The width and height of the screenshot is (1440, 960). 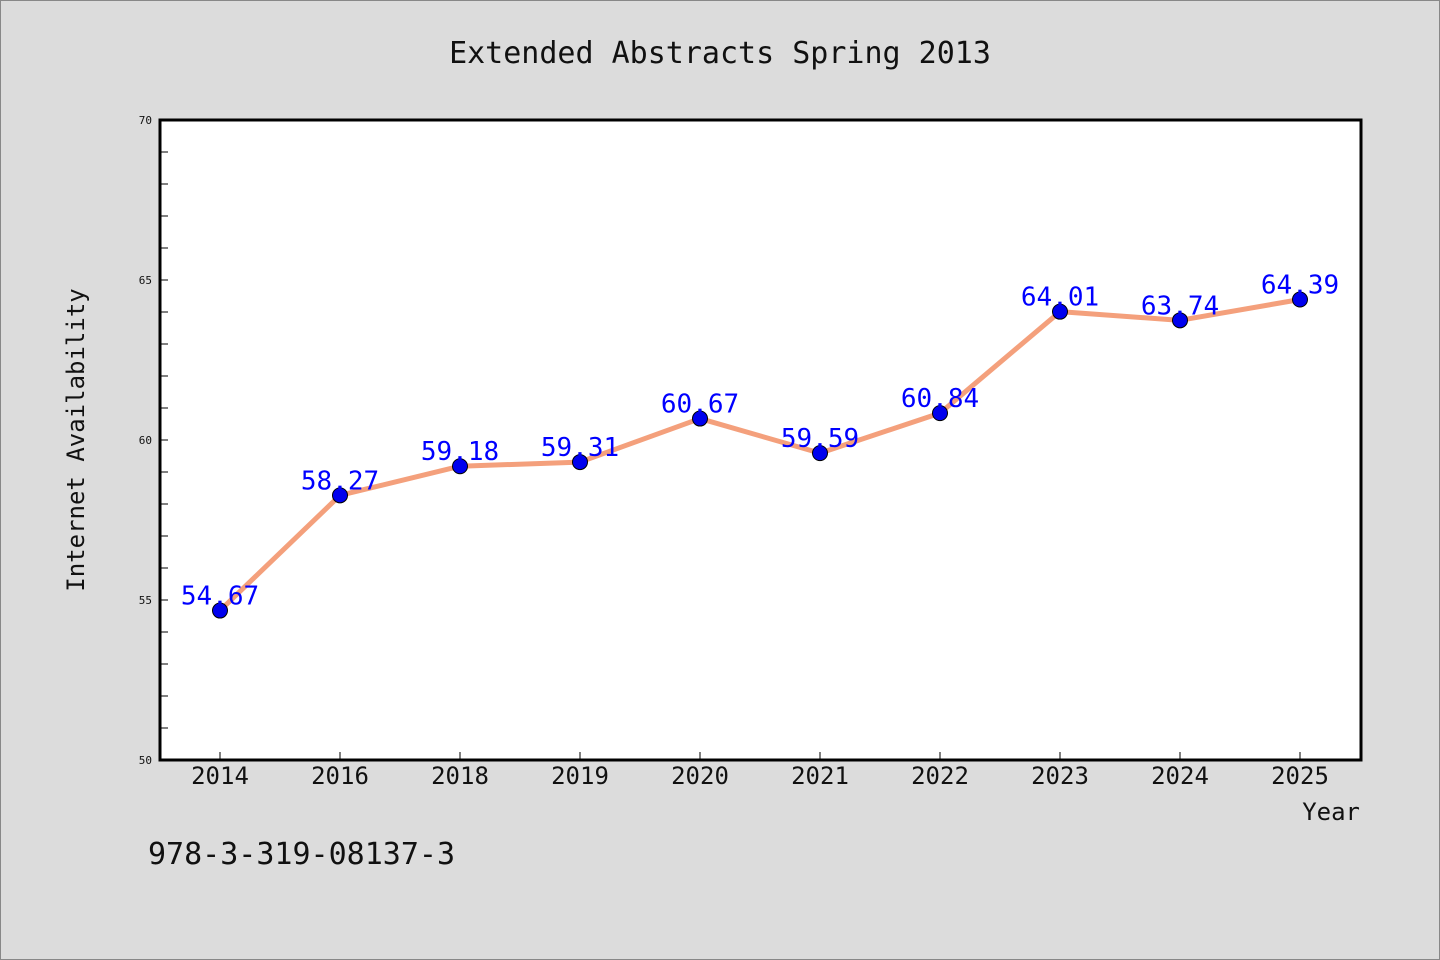 What do you see at coordinates (460, 776) in the screenshot?
I see `x-tick-label: 2018` at bounding box center [460, 776].